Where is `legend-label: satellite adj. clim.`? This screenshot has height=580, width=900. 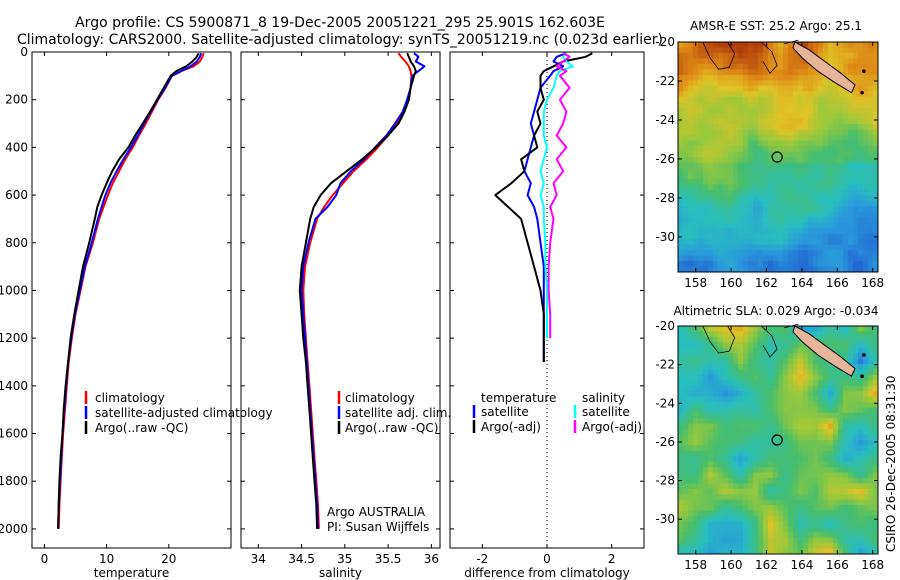
legend-label: satellite adj. clim. is located at coordinates (398, 413).